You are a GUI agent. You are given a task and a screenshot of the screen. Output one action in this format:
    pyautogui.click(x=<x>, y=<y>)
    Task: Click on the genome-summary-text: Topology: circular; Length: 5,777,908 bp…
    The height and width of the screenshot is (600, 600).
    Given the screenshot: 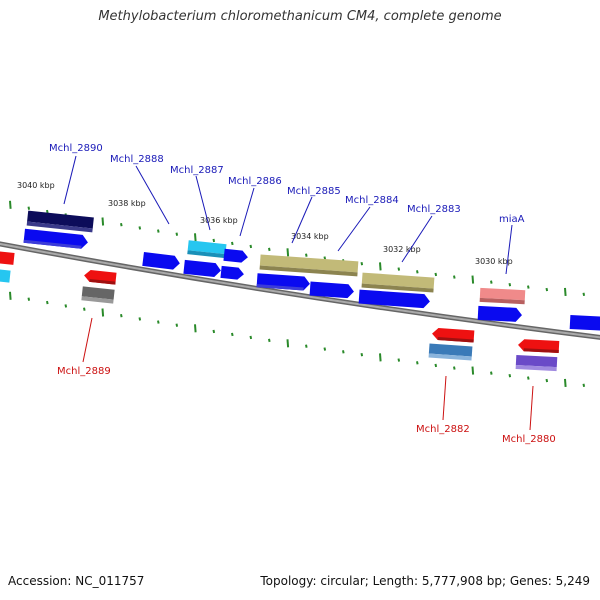 What is the action you would take?
    pyautogui.click(x=425, y=581)
    